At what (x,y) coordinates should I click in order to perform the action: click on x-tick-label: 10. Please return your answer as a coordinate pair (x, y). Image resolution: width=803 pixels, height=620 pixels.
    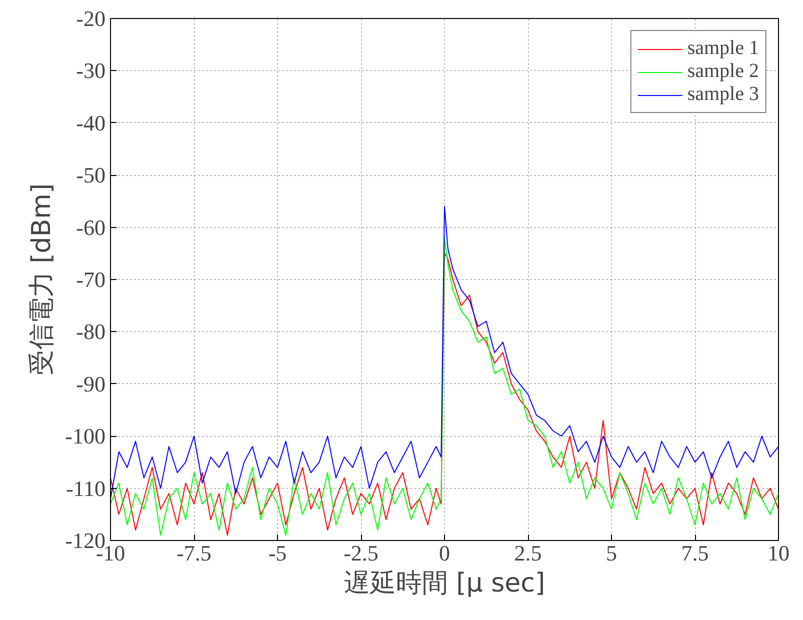
    Looking at the image, I should click on (779, 553).